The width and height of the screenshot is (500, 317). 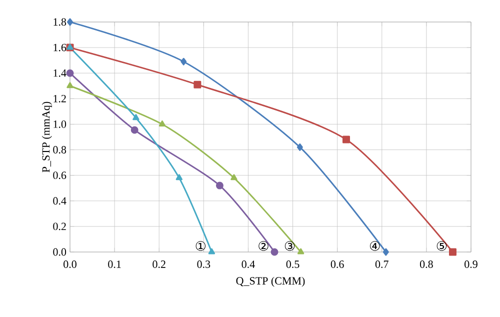 What do you see at coordinates (201, 246) in the screenshot?
I see `series-label: ①` at bounding box center [201, 246].